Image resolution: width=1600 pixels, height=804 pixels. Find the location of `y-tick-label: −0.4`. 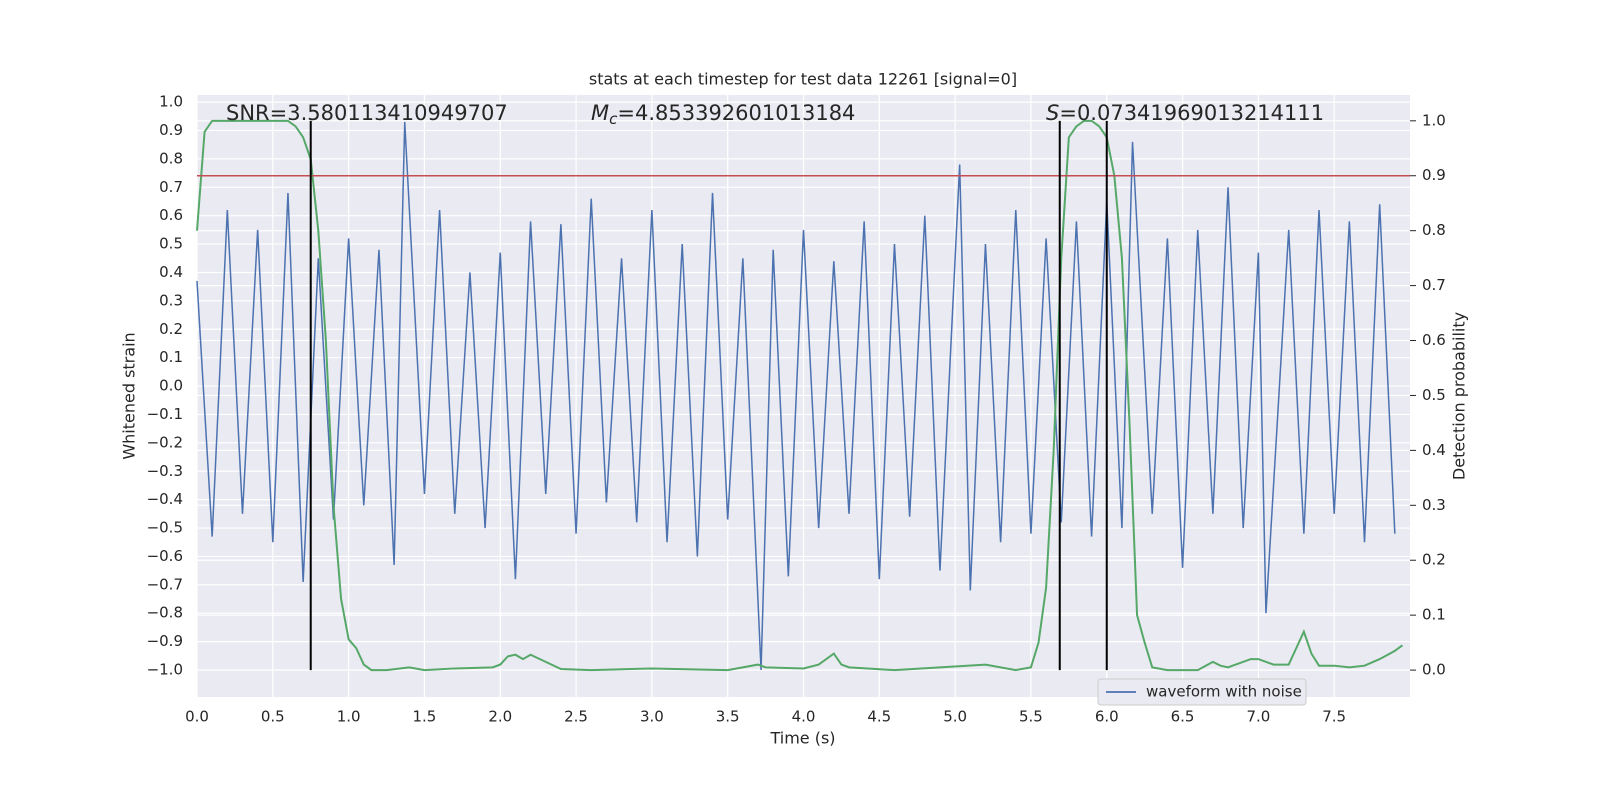

y-tick-label: −0.4 is located at coordinates (165, 499).